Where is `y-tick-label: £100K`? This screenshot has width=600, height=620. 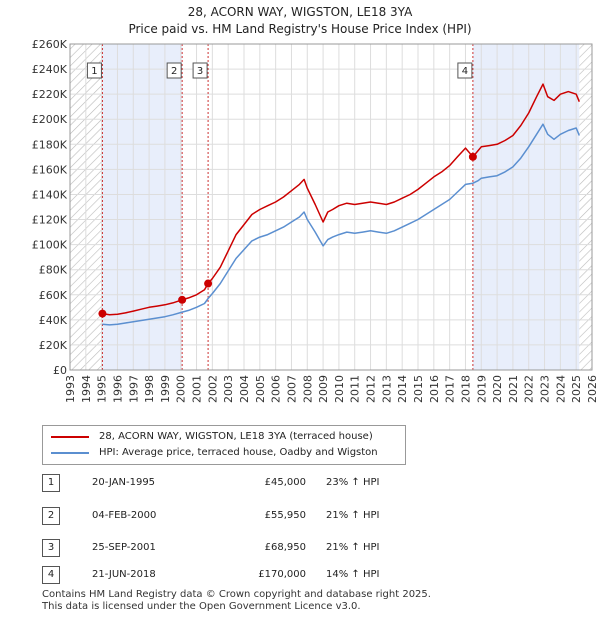
y-tick-label: £100K is located at coordinates (50, 245).